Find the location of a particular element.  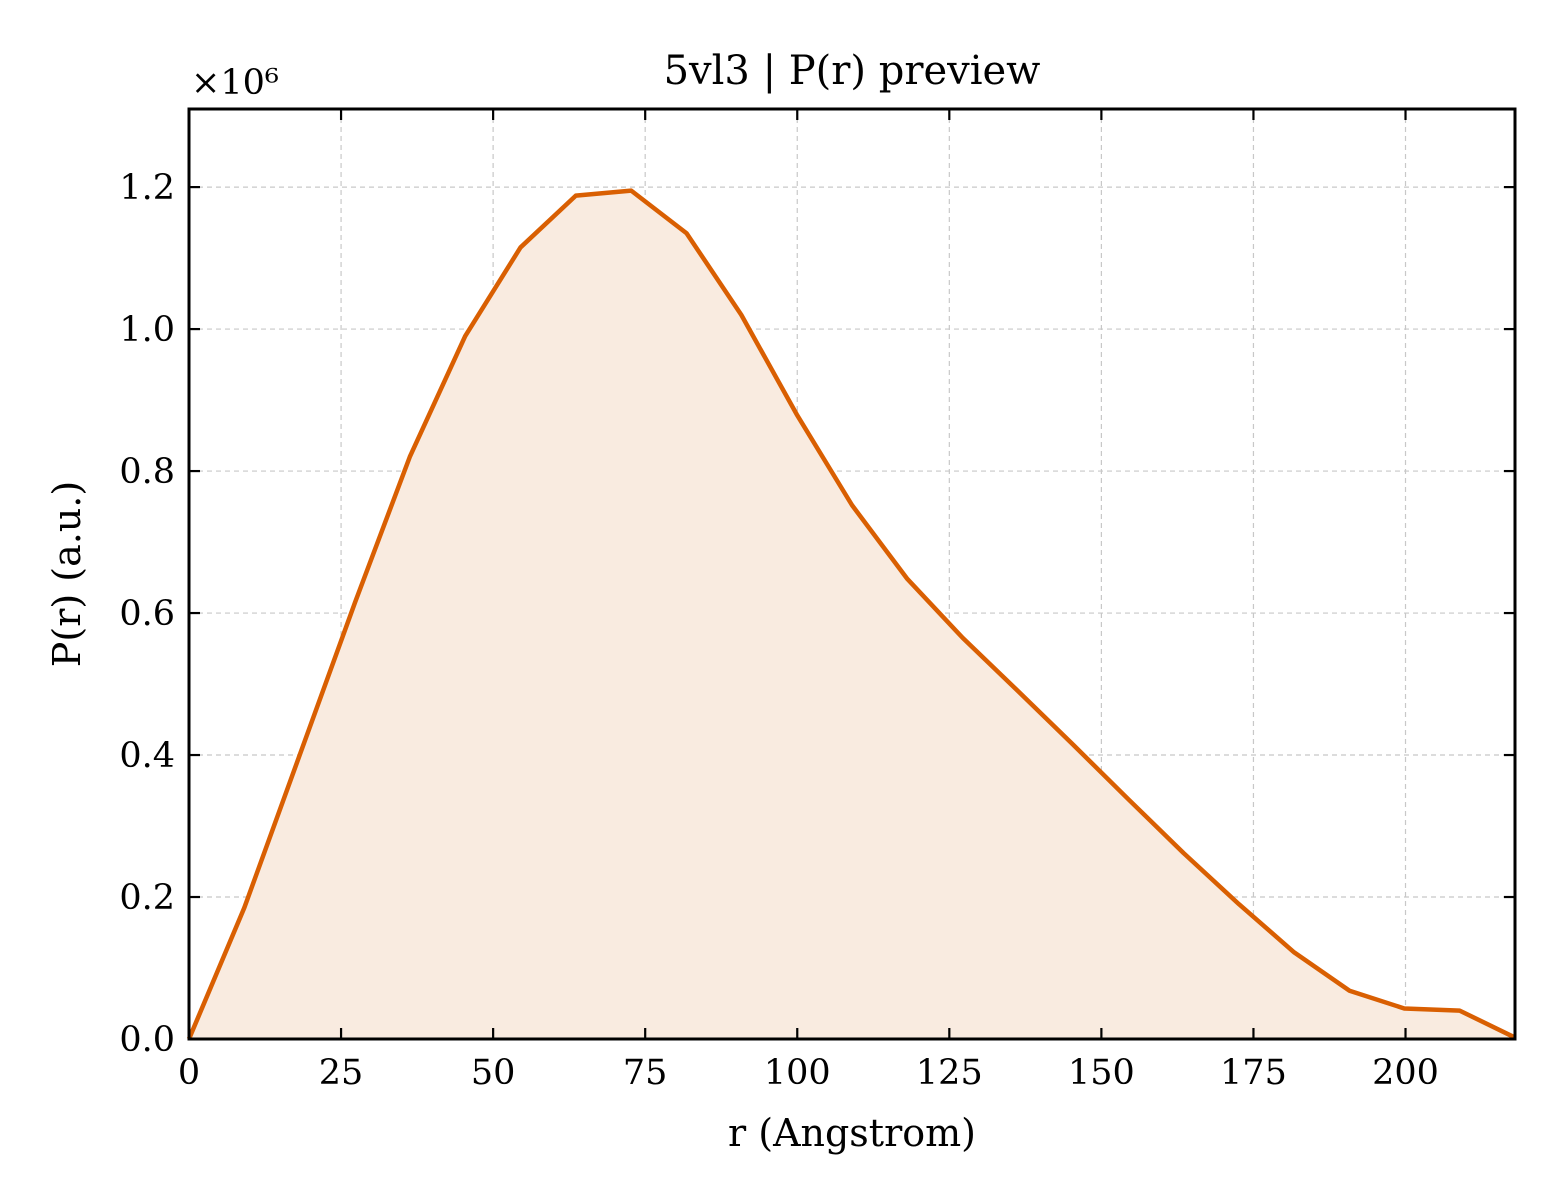

x-tick-label: 75 is located at coordinates (645, 1073).